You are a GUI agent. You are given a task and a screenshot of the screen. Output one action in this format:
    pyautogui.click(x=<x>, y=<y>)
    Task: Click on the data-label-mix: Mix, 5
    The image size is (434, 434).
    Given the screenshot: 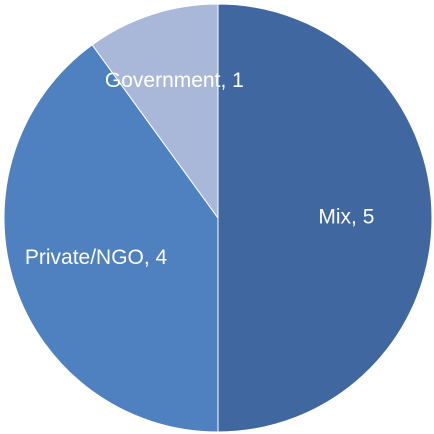 What is the action you would take?
    pyautogui.click(x=346, y=217)
    